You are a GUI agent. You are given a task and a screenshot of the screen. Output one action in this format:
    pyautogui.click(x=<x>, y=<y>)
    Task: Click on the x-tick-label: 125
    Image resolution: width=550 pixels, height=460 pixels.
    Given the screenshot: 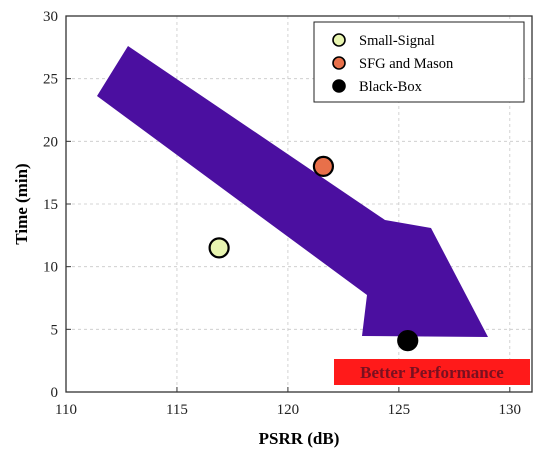 What is the action you would take?
    pyautogui.click(x=399, y=410)
    